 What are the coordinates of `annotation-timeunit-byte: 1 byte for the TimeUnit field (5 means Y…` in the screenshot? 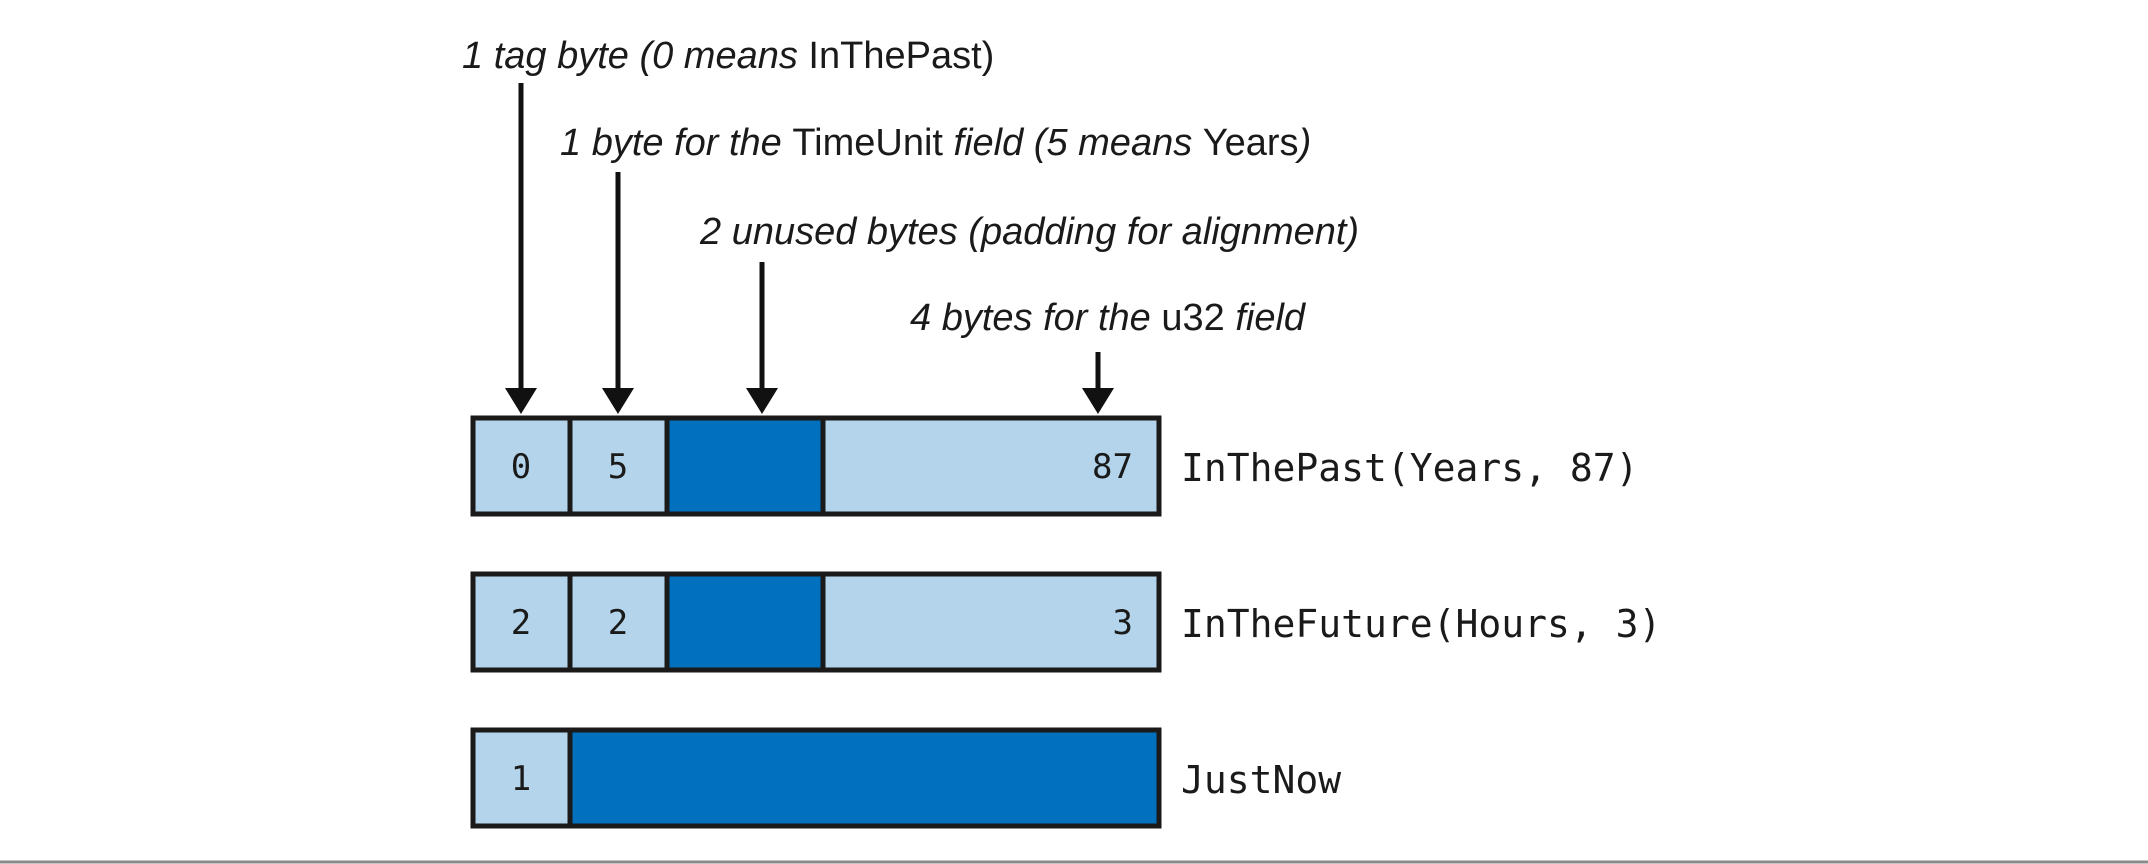 It's located at (935, 143).